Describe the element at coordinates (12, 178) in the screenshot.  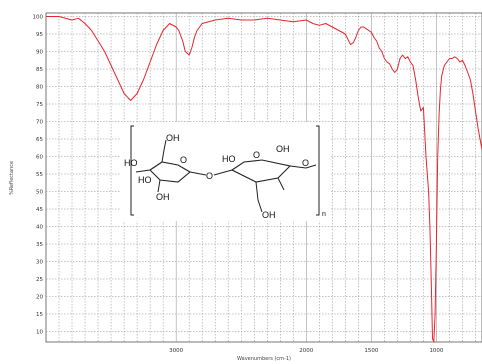
I see `y-axis-label: %Reflectance` at that location.